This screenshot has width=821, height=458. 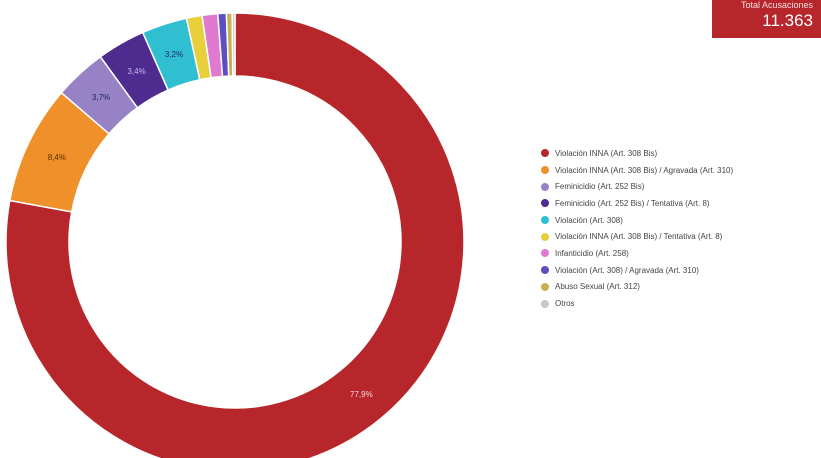 What do you see at coordinates (565, 304) in the screenshot?
I see `legend-label: Otros` at bounding box center [565, 304].